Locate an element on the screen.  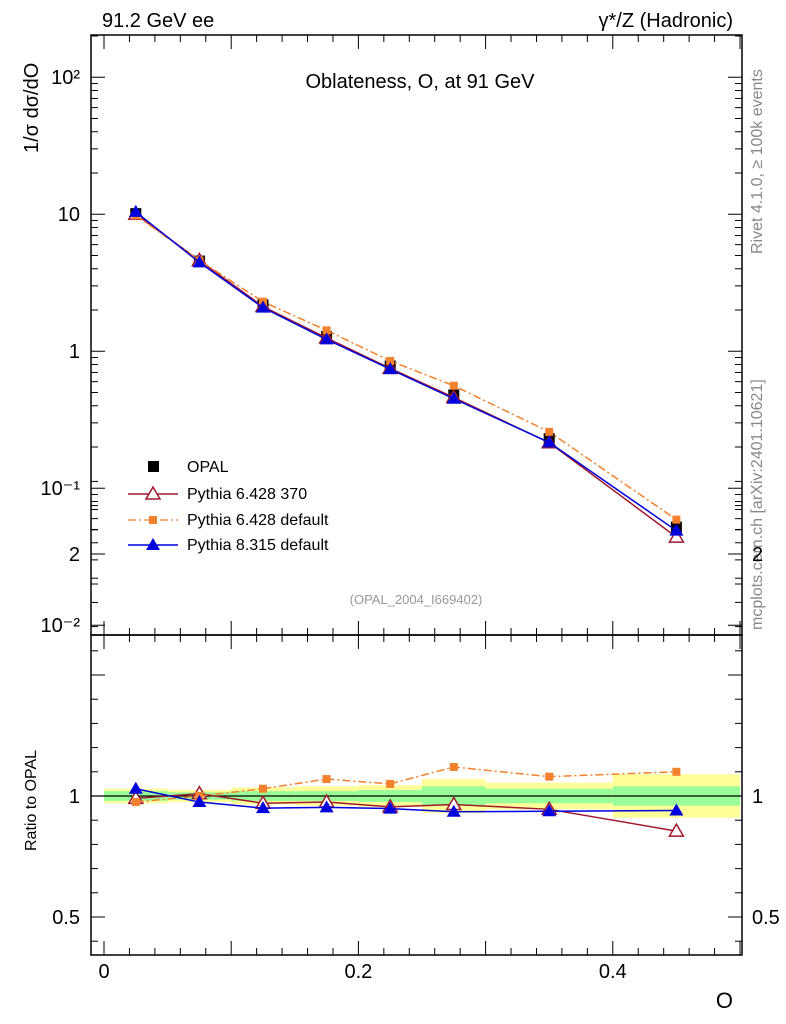
legend-label-p8-default: Pythia 8.315 default is located at coordinates (258, 545).